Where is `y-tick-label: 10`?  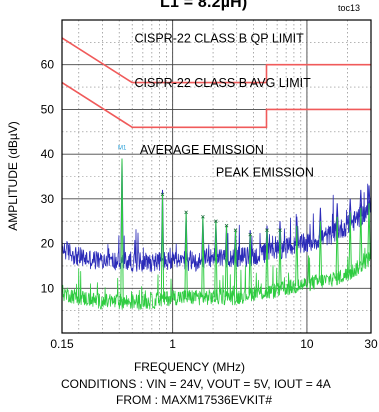 y-tick-label: 10 is located at coordinates (48, 288).